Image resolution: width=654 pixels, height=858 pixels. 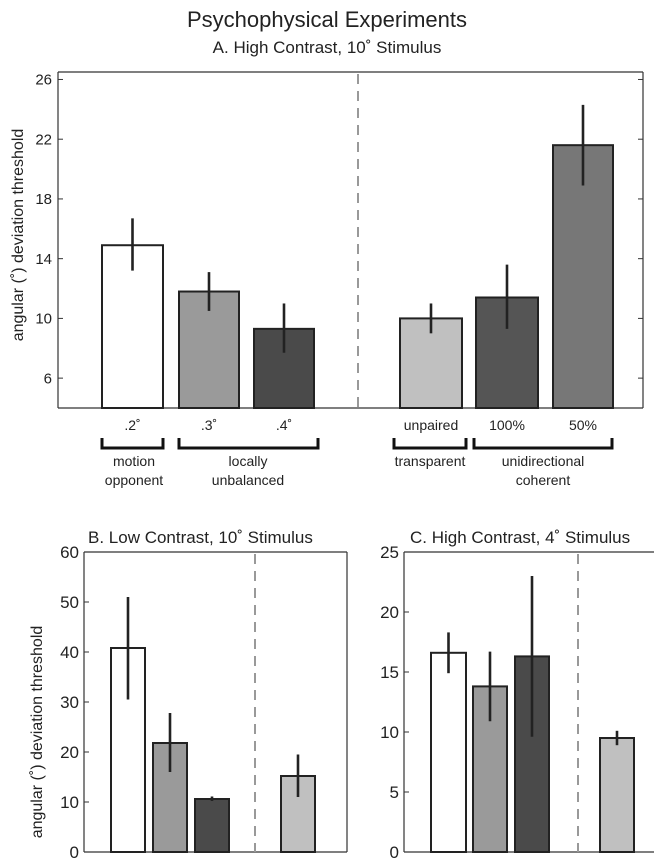 What do you see at coordinates (212, 825) in the screenshot?
I see `chart-b-bar` at bounding box center [212, 825].